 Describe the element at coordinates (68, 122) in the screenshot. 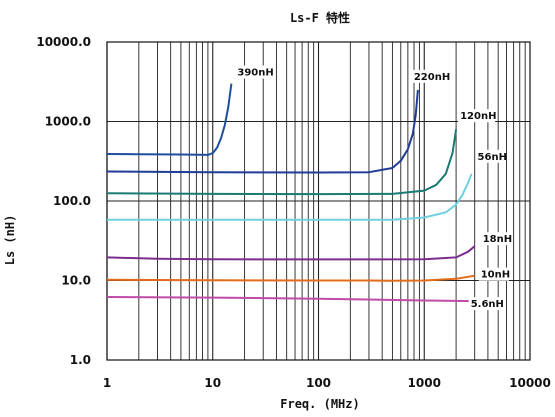

I see `y-tick-label: 1000.0` at that location.